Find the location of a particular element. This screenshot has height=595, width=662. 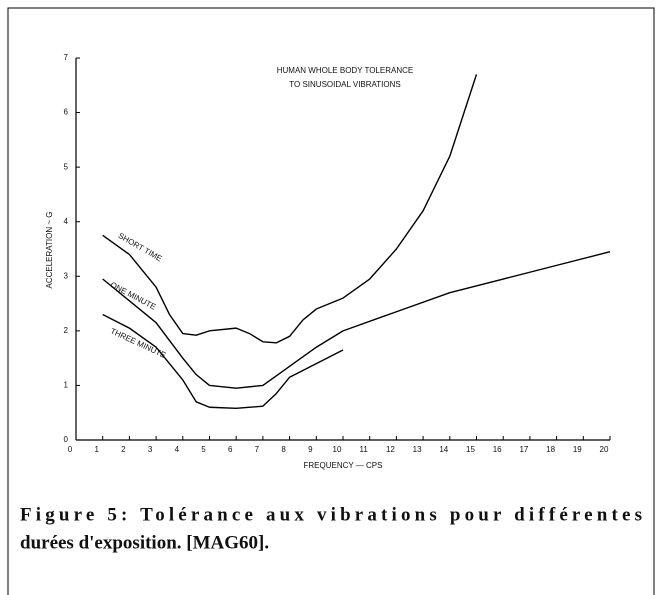

x-tick-label: 10 is located at coordinates (337, 449).